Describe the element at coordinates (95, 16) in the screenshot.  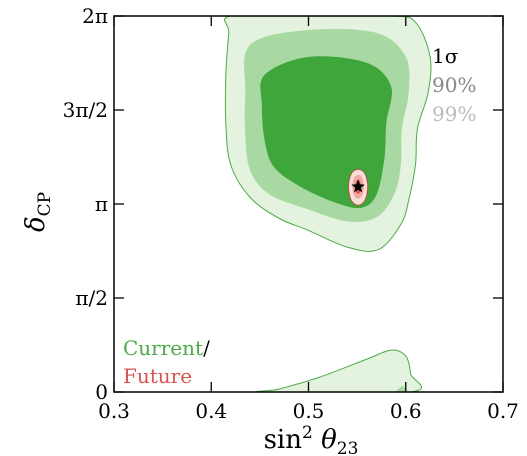
I see `y-tick-label: 2π` at that location.